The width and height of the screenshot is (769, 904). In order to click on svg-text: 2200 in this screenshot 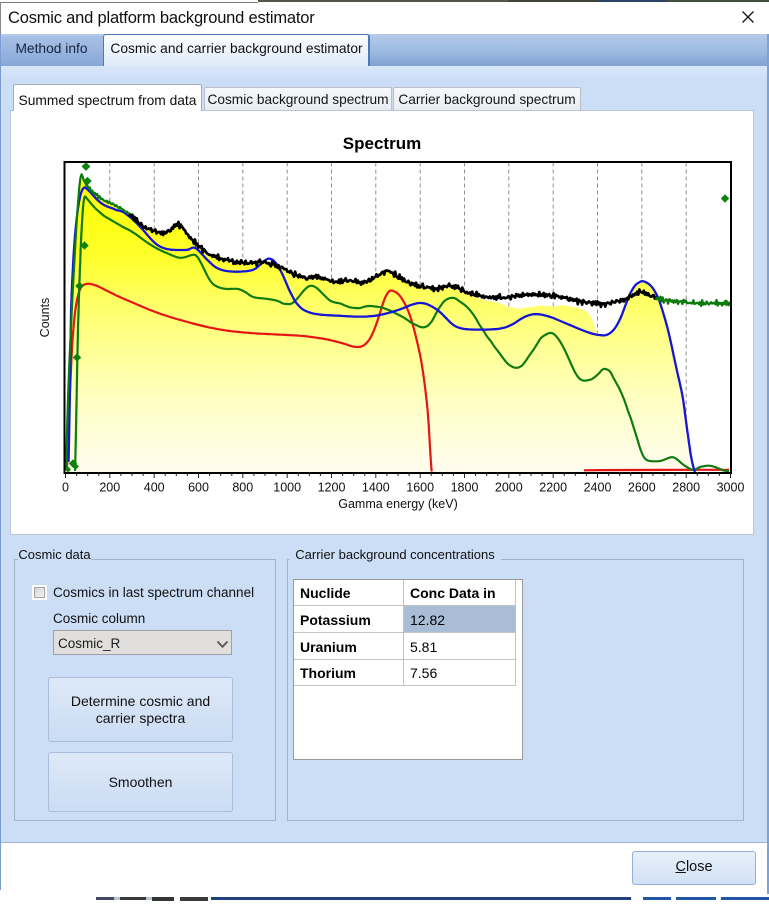, I will do `click(553, 488)`.